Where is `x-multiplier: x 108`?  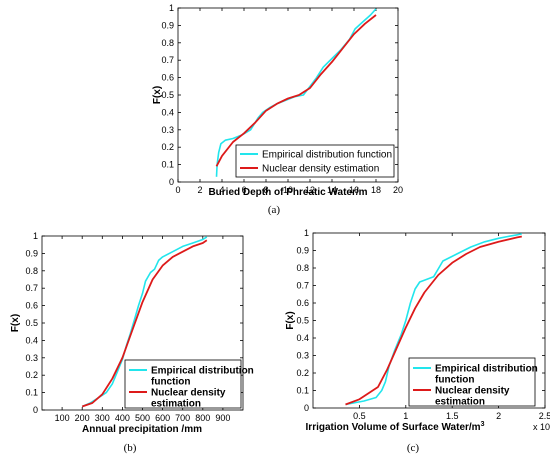
x-multiplier: x 108 is located at coordinates (541, 426).